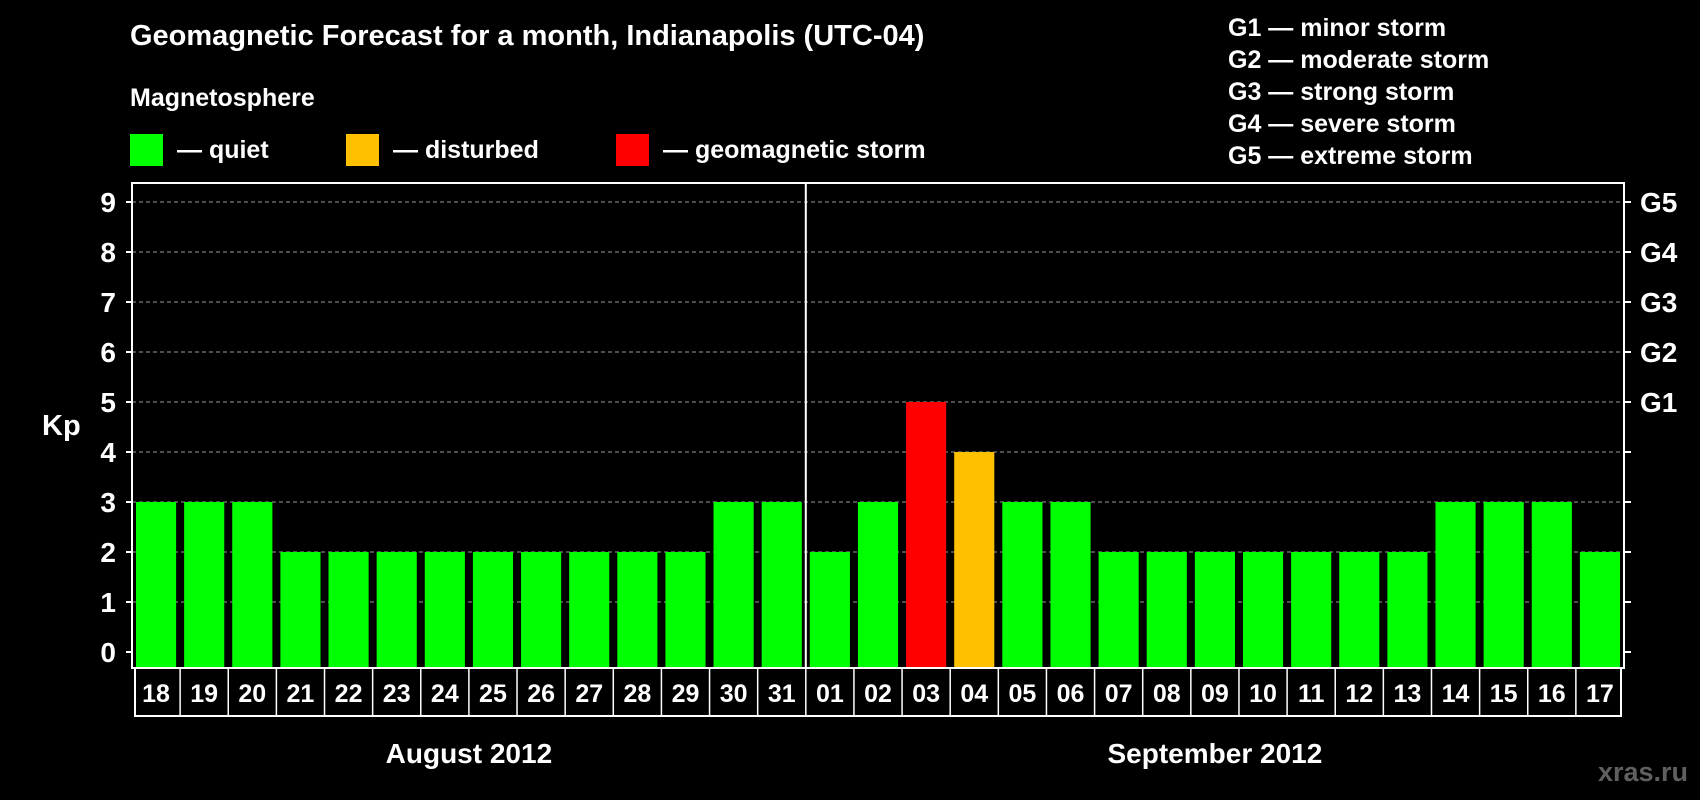 This screenshot has width=1700, height=800. What do you see at coordinates (445, 694) in the screenshot?
I see `date-label-24: 24` at bounding box center [445, 694].